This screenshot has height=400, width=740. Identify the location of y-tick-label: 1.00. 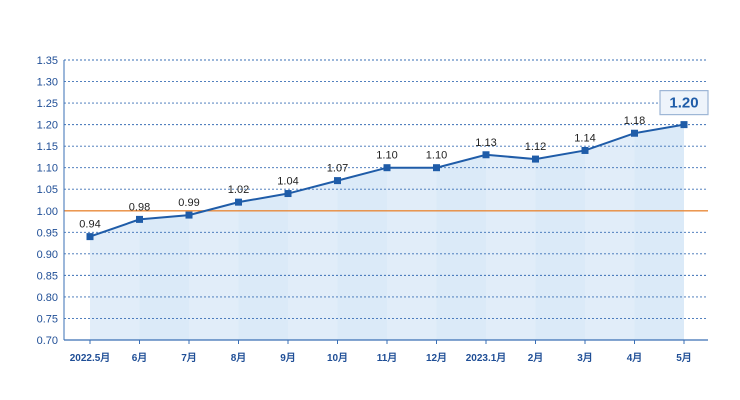
(47, 212).